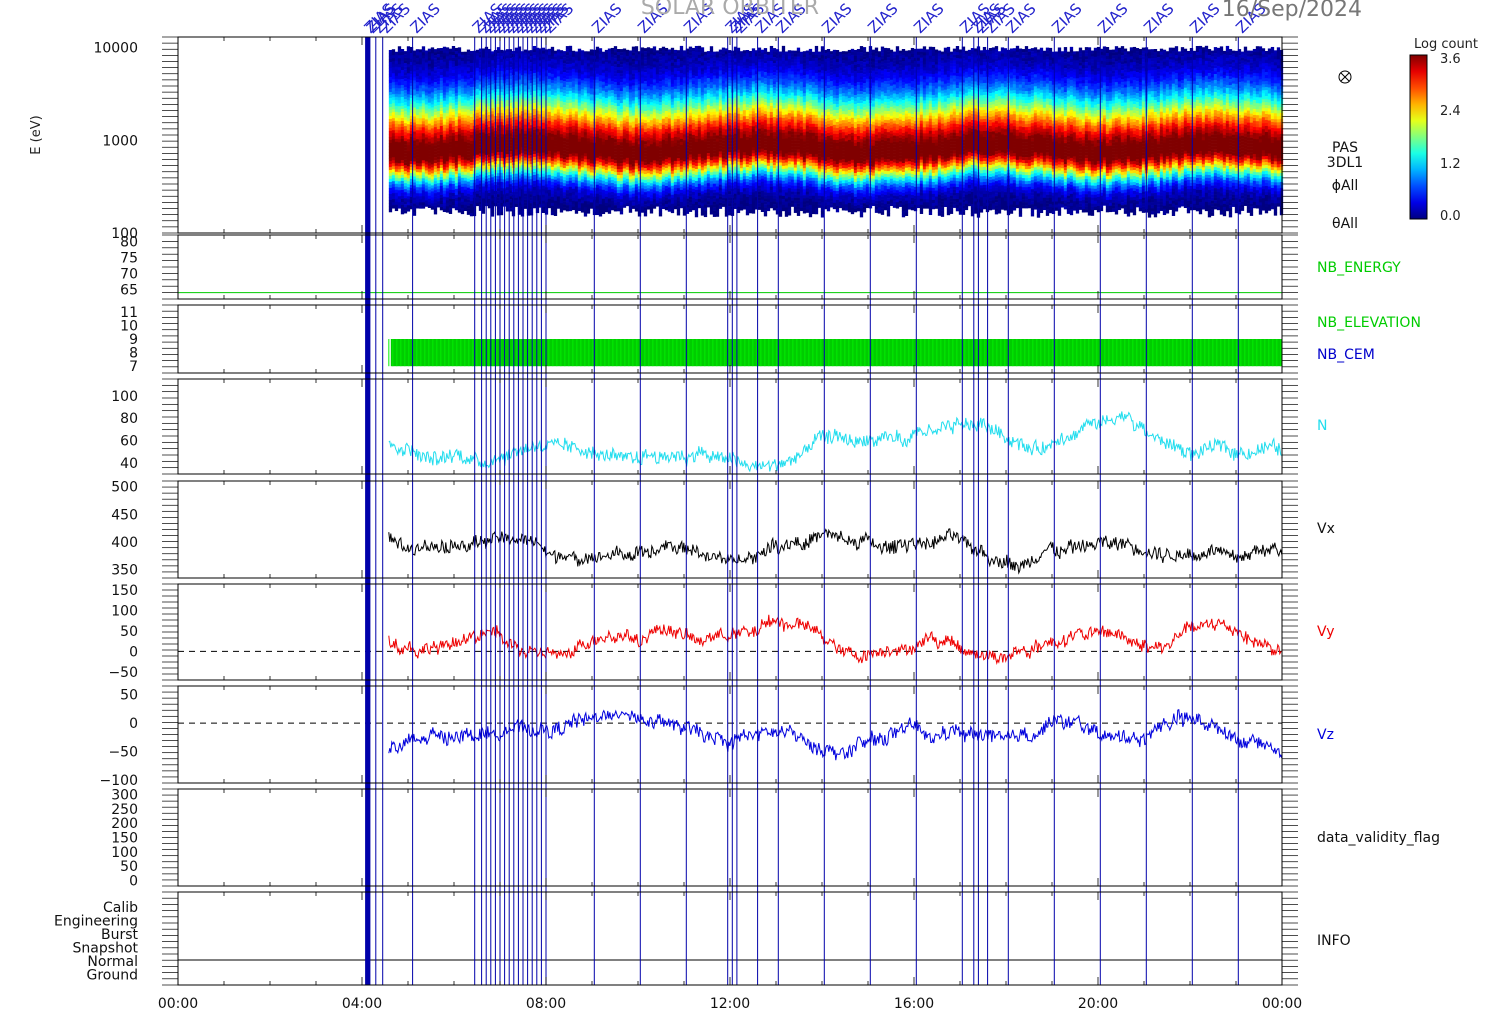 The image size is (1512, 1020). Describe the element at coordinates (129, 441) in the screenshot. I see `ytick-label: 60` at that location.